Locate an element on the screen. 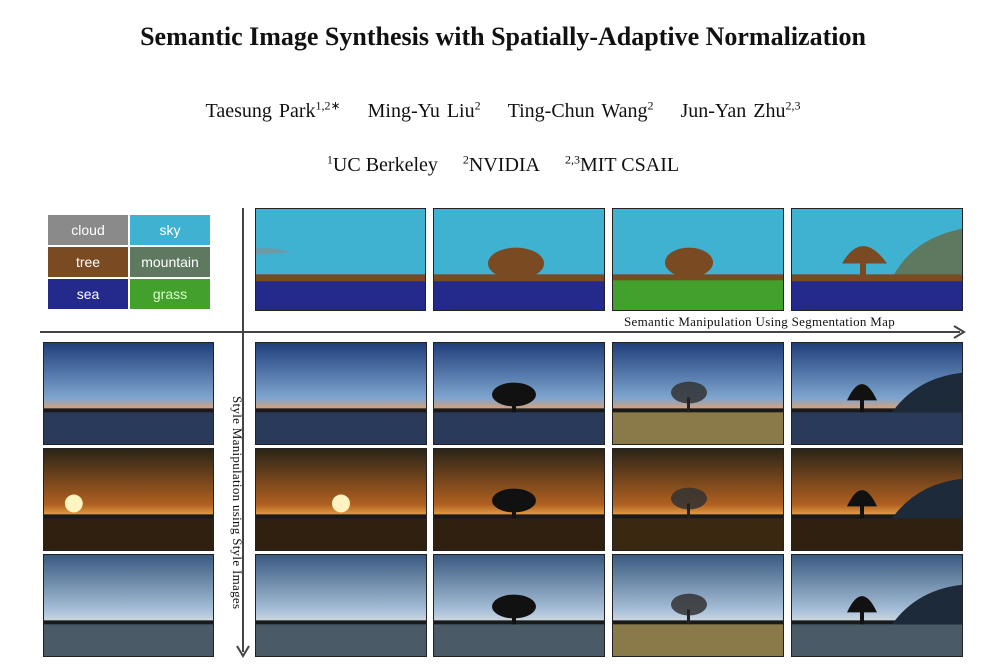 The image size is (1006, 666). legend-sky: sky is located at coordinates (170, 230).